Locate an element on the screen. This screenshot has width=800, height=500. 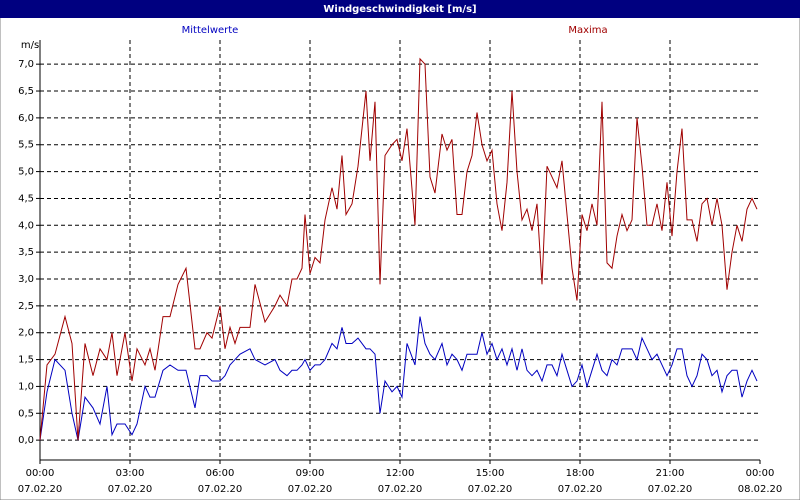
y-tick-label: 3,0 is located at coordinates (26, 279).